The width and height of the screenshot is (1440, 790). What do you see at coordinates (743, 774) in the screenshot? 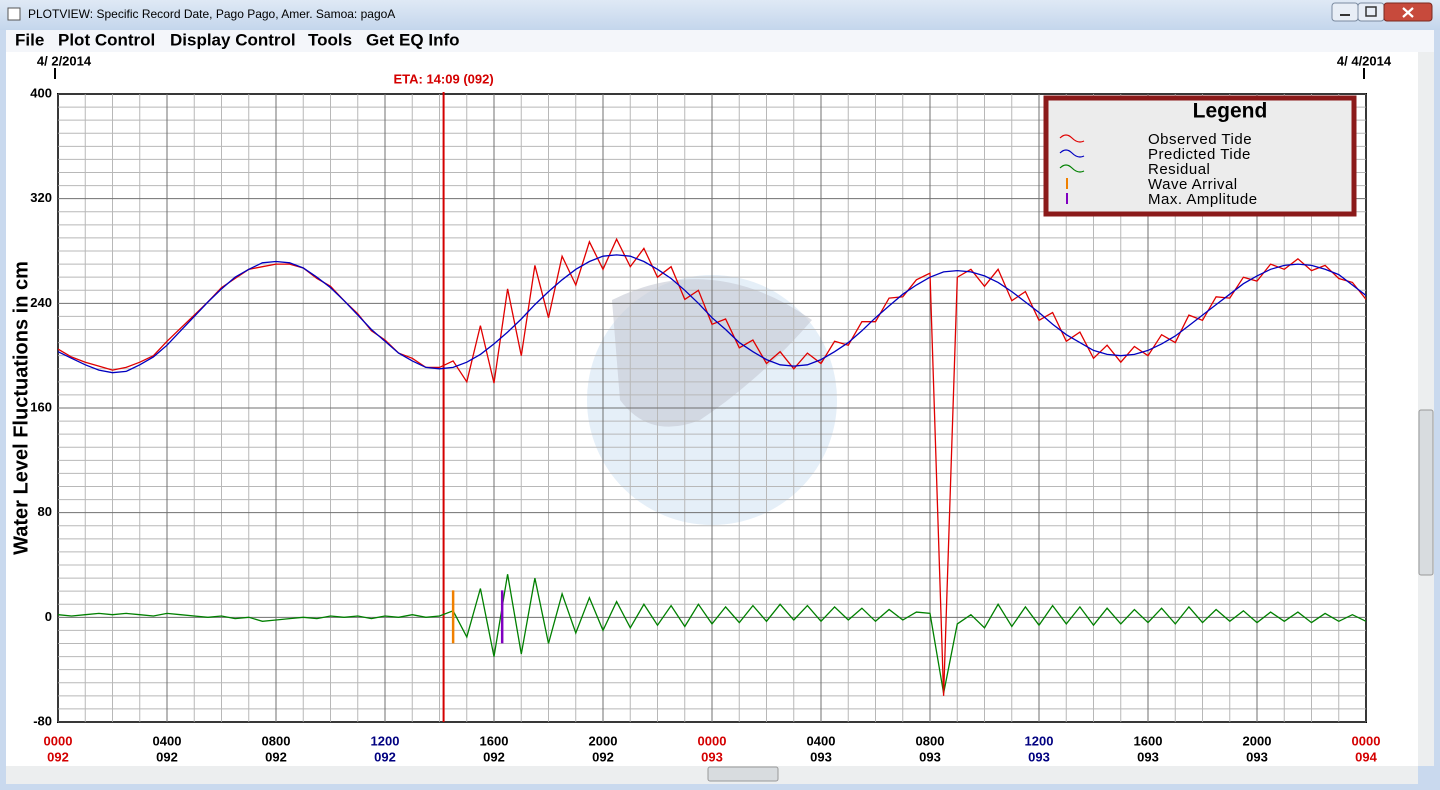
I see `h-scroll-thumb` at bounding box center [743, 774].